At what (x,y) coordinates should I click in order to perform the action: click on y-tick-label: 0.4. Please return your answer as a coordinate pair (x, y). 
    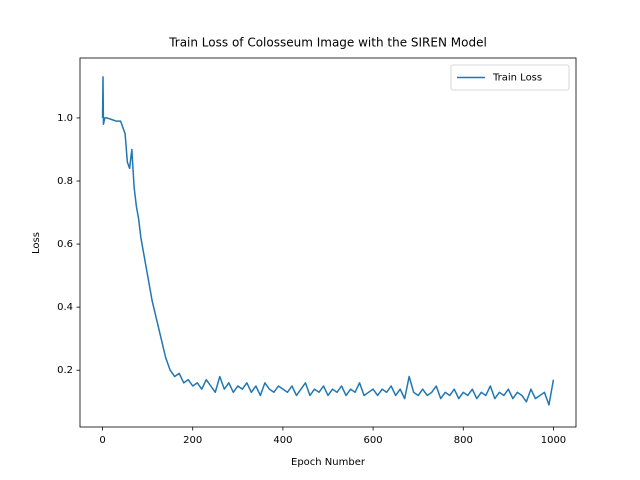
    Looking at the image, I should click on (65, 307).